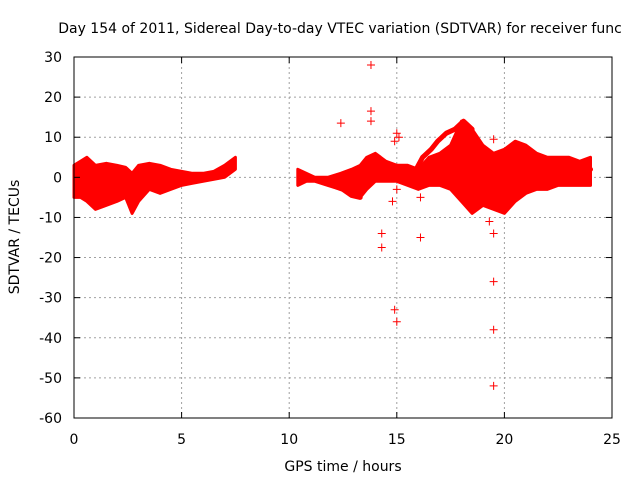  What do you see at coordinates (50, 299) in the screenshot?
I see `y-tick-label: -30` at bounding box center [50, 299].